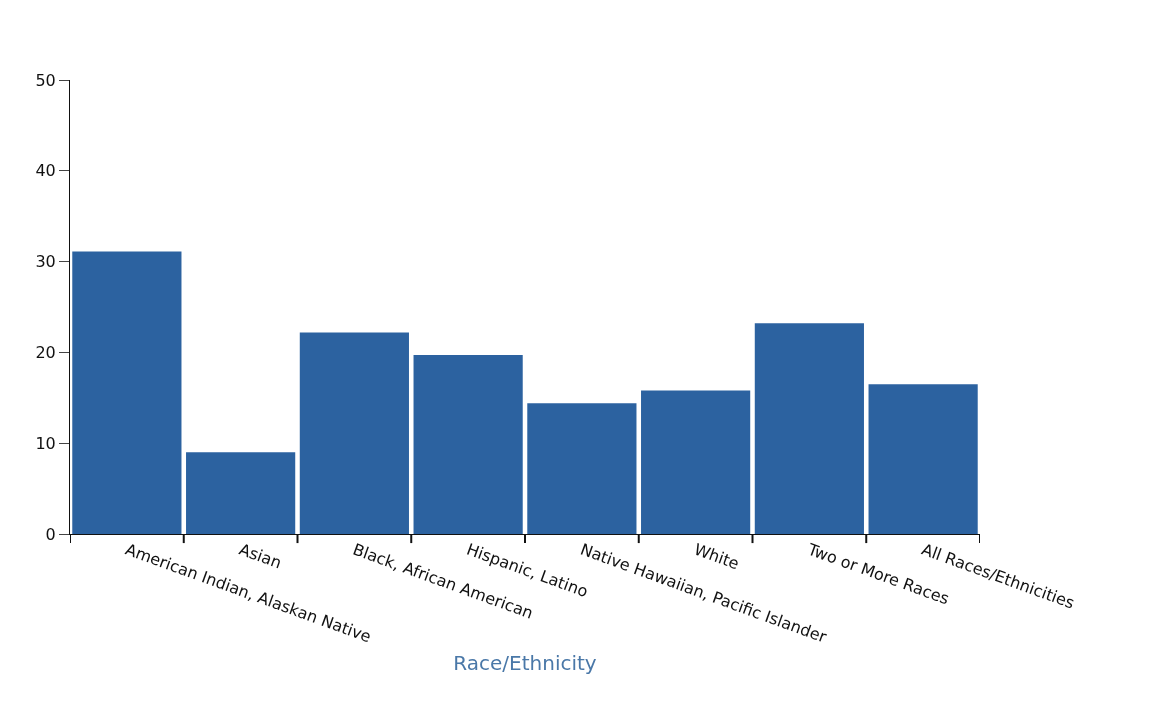  Describe the element at coordinates (45, 80) in the screenshot. I see `y-tick-label: 50` at that location.